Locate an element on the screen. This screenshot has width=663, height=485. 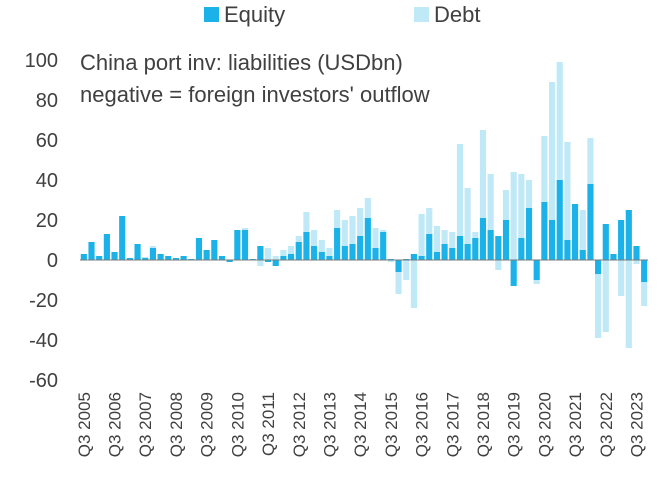
y-tick-label: 100 is located at coordinates (41, 61).